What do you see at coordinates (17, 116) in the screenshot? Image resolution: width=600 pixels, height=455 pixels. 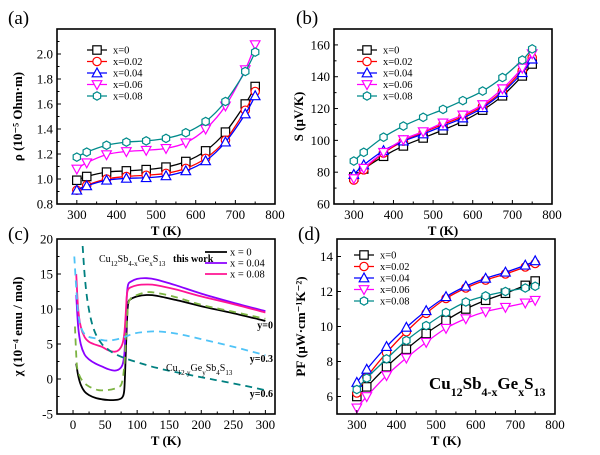 I see `y-axis-label: ρ (10⁻⁵ Ohm·m)` at bounding box center [17, 116].